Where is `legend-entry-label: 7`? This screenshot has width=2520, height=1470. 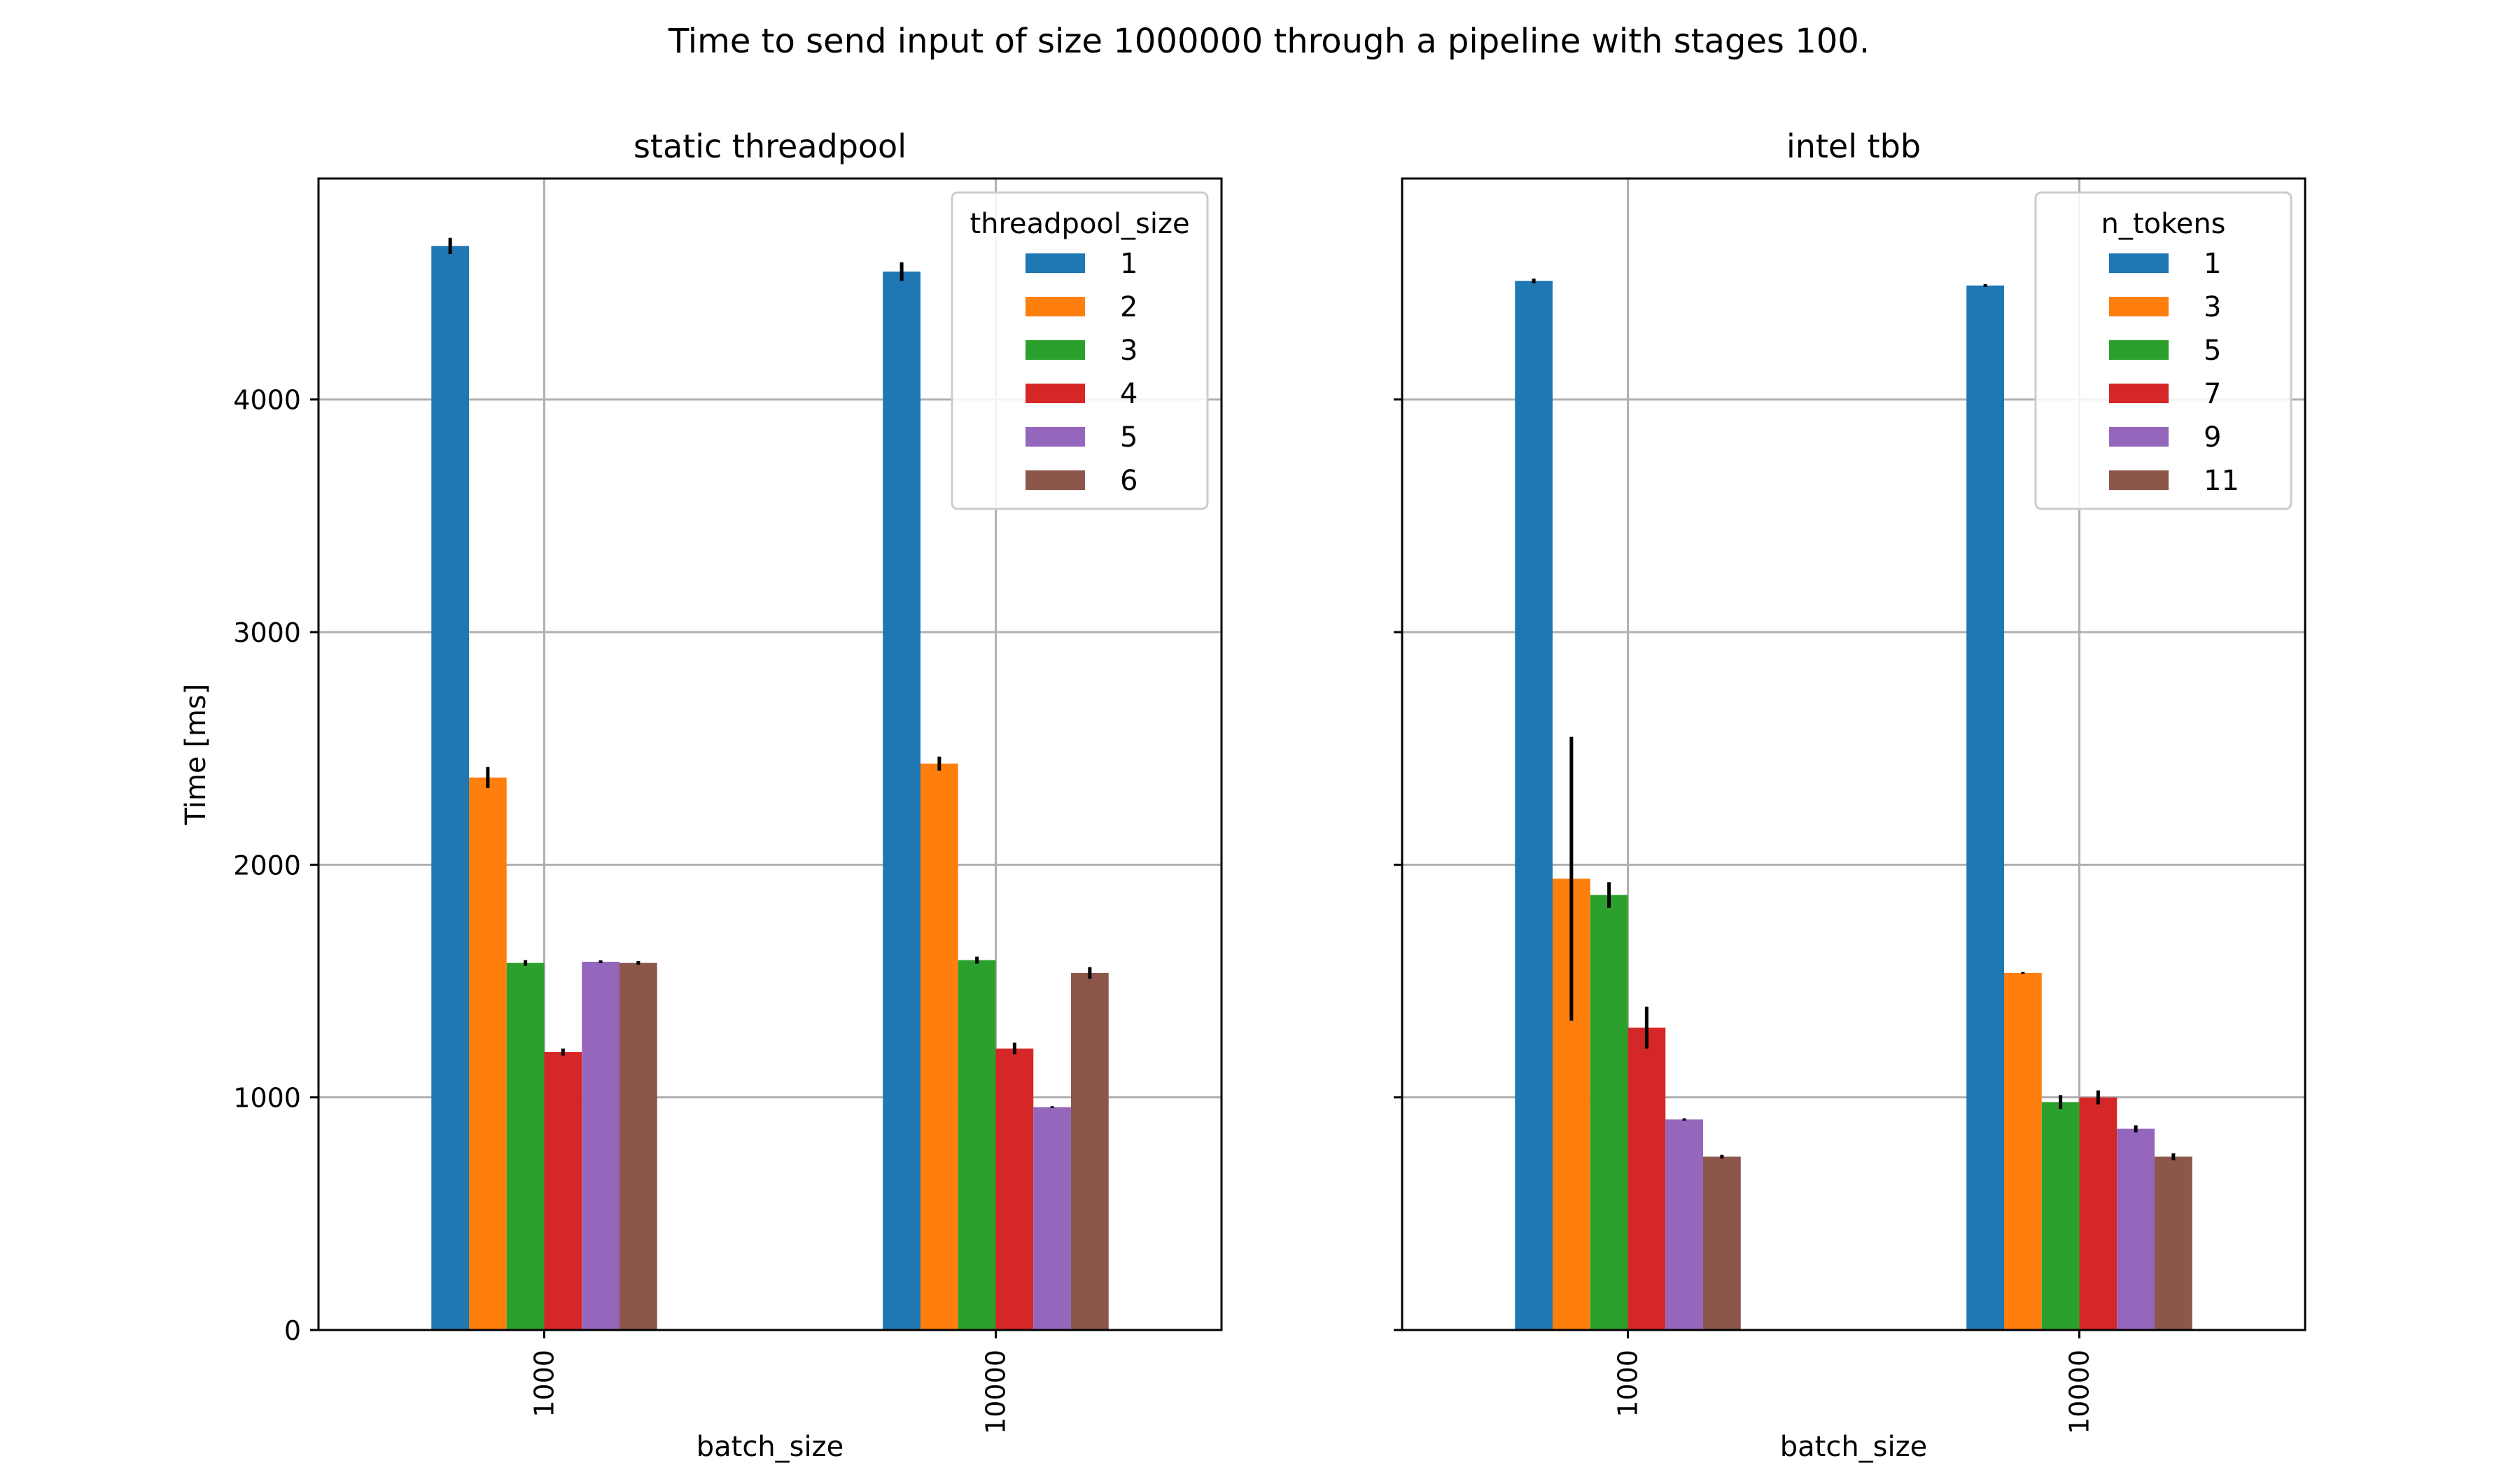 legend-entry-label: 7 is located at coordinates (2212, 394).